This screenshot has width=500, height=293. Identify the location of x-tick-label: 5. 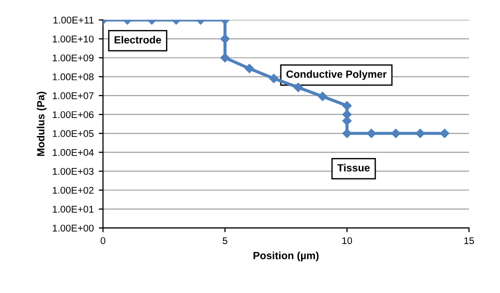
(225, 240).